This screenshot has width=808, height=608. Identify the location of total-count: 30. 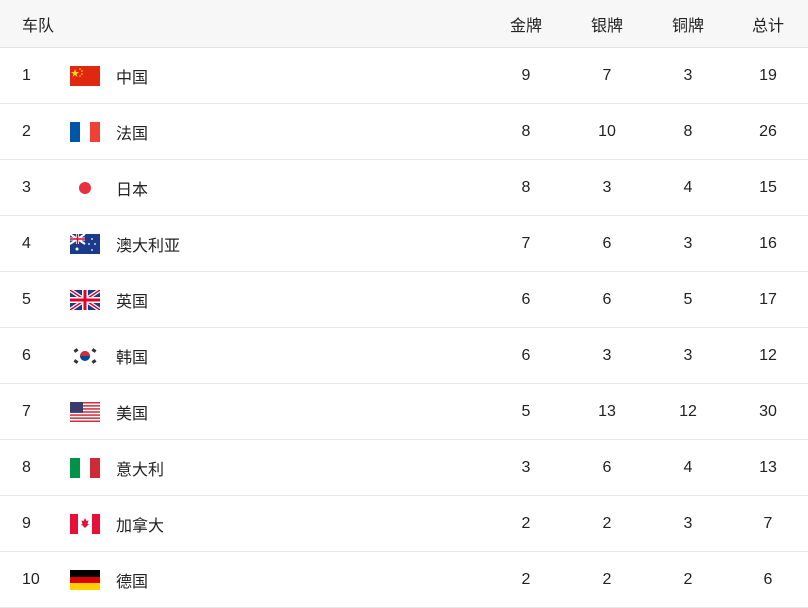
(768, 411).